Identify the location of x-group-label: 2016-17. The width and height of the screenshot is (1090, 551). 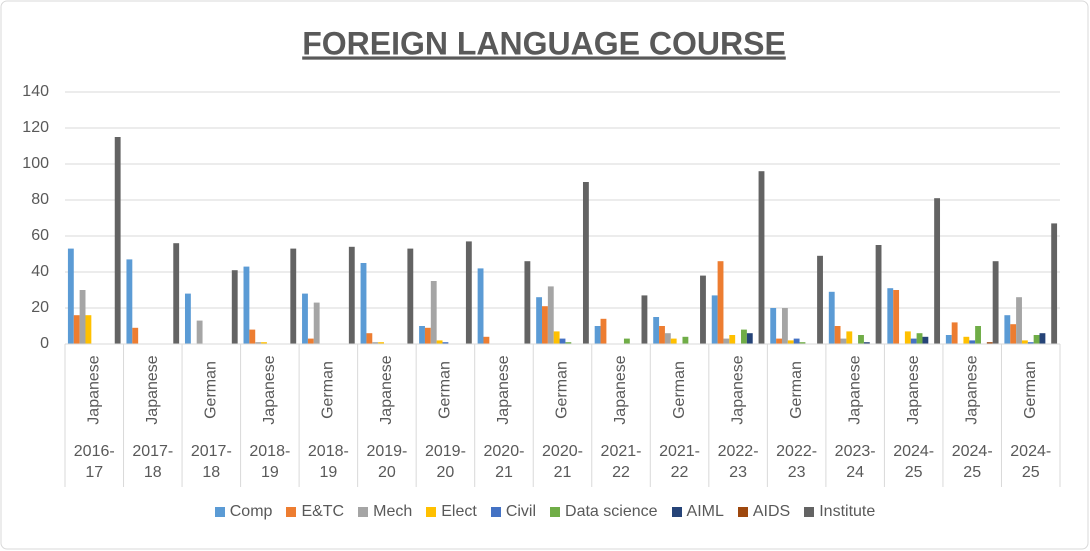
(94, 462).